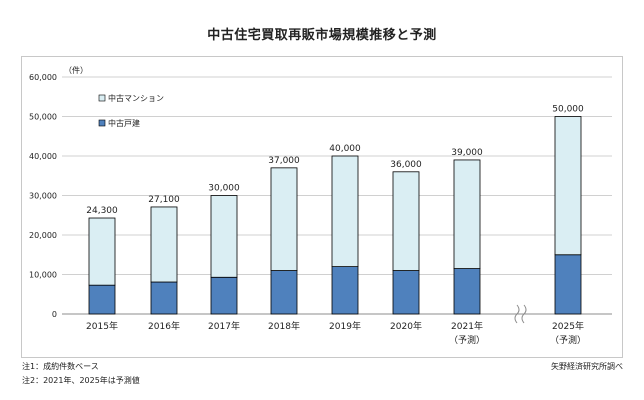  Describe the element at coordinates (76, 70) in the screenshot. I see `y-unit-label: （件）` at that location.